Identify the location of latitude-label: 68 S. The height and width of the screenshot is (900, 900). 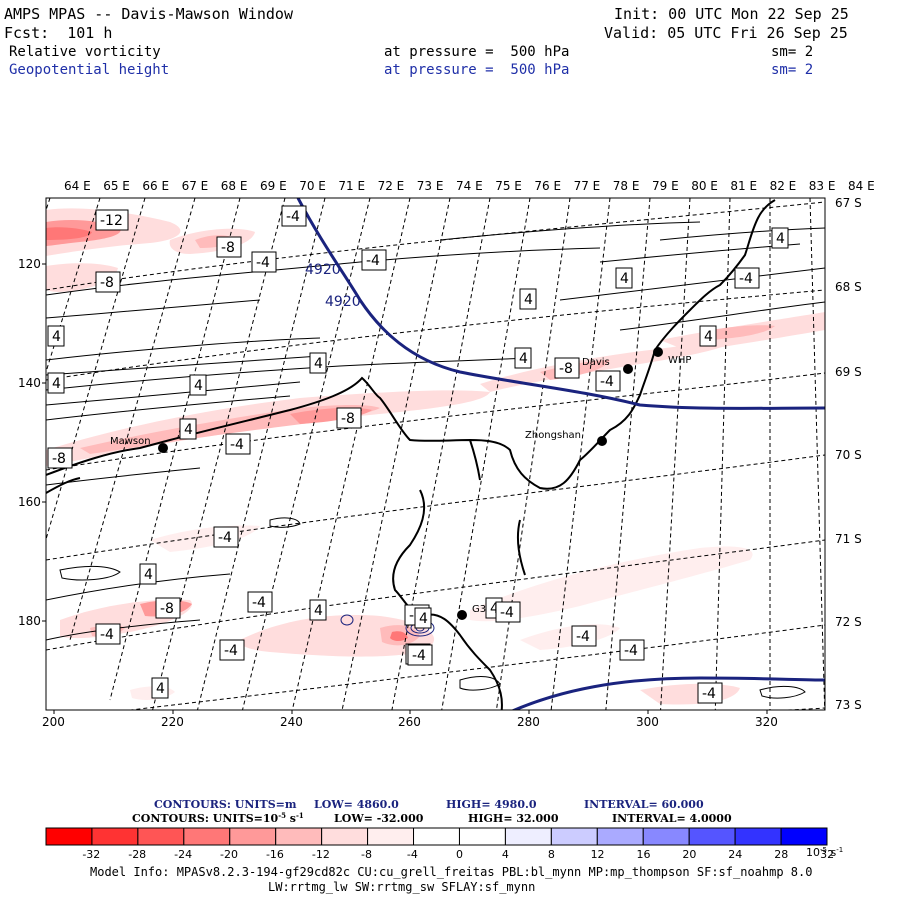
(848, 287).